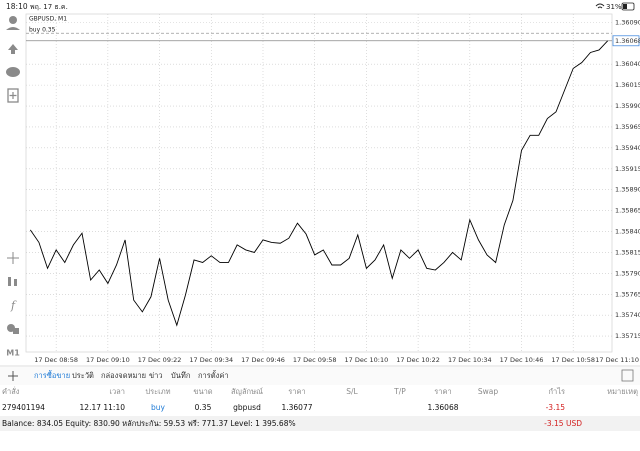 The height and width of the screenshot is (451, 640). Describe the element at coordinates (627, 273) in the screenshot. I see `y-tick-label: 1.35790` at that location.